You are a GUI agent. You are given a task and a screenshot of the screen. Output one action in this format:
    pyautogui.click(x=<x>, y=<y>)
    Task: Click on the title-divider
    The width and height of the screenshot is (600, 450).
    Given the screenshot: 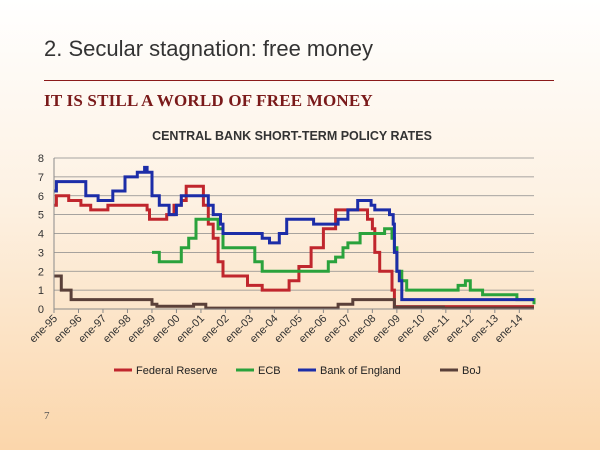 What is the action you would take?
    pyautogui.click(x=299, y=80)
    